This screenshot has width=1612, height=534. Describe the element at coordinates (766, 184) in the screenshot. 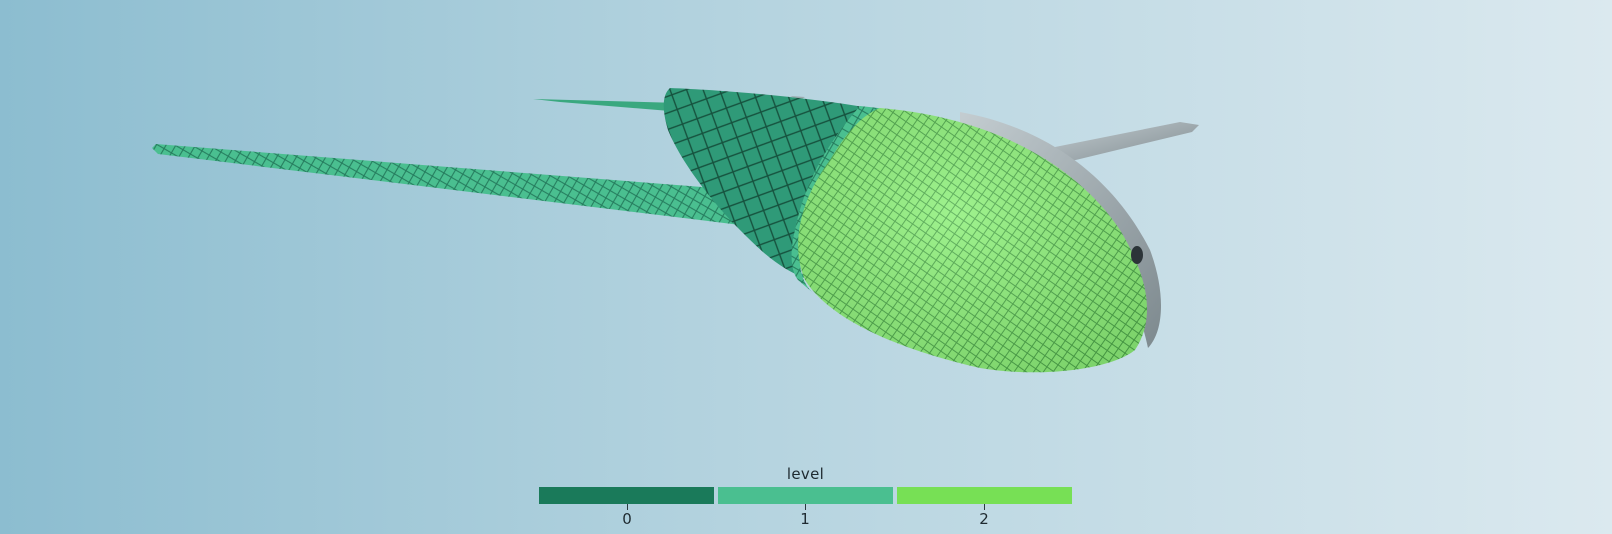

I see `rear-fuselage` at that location.